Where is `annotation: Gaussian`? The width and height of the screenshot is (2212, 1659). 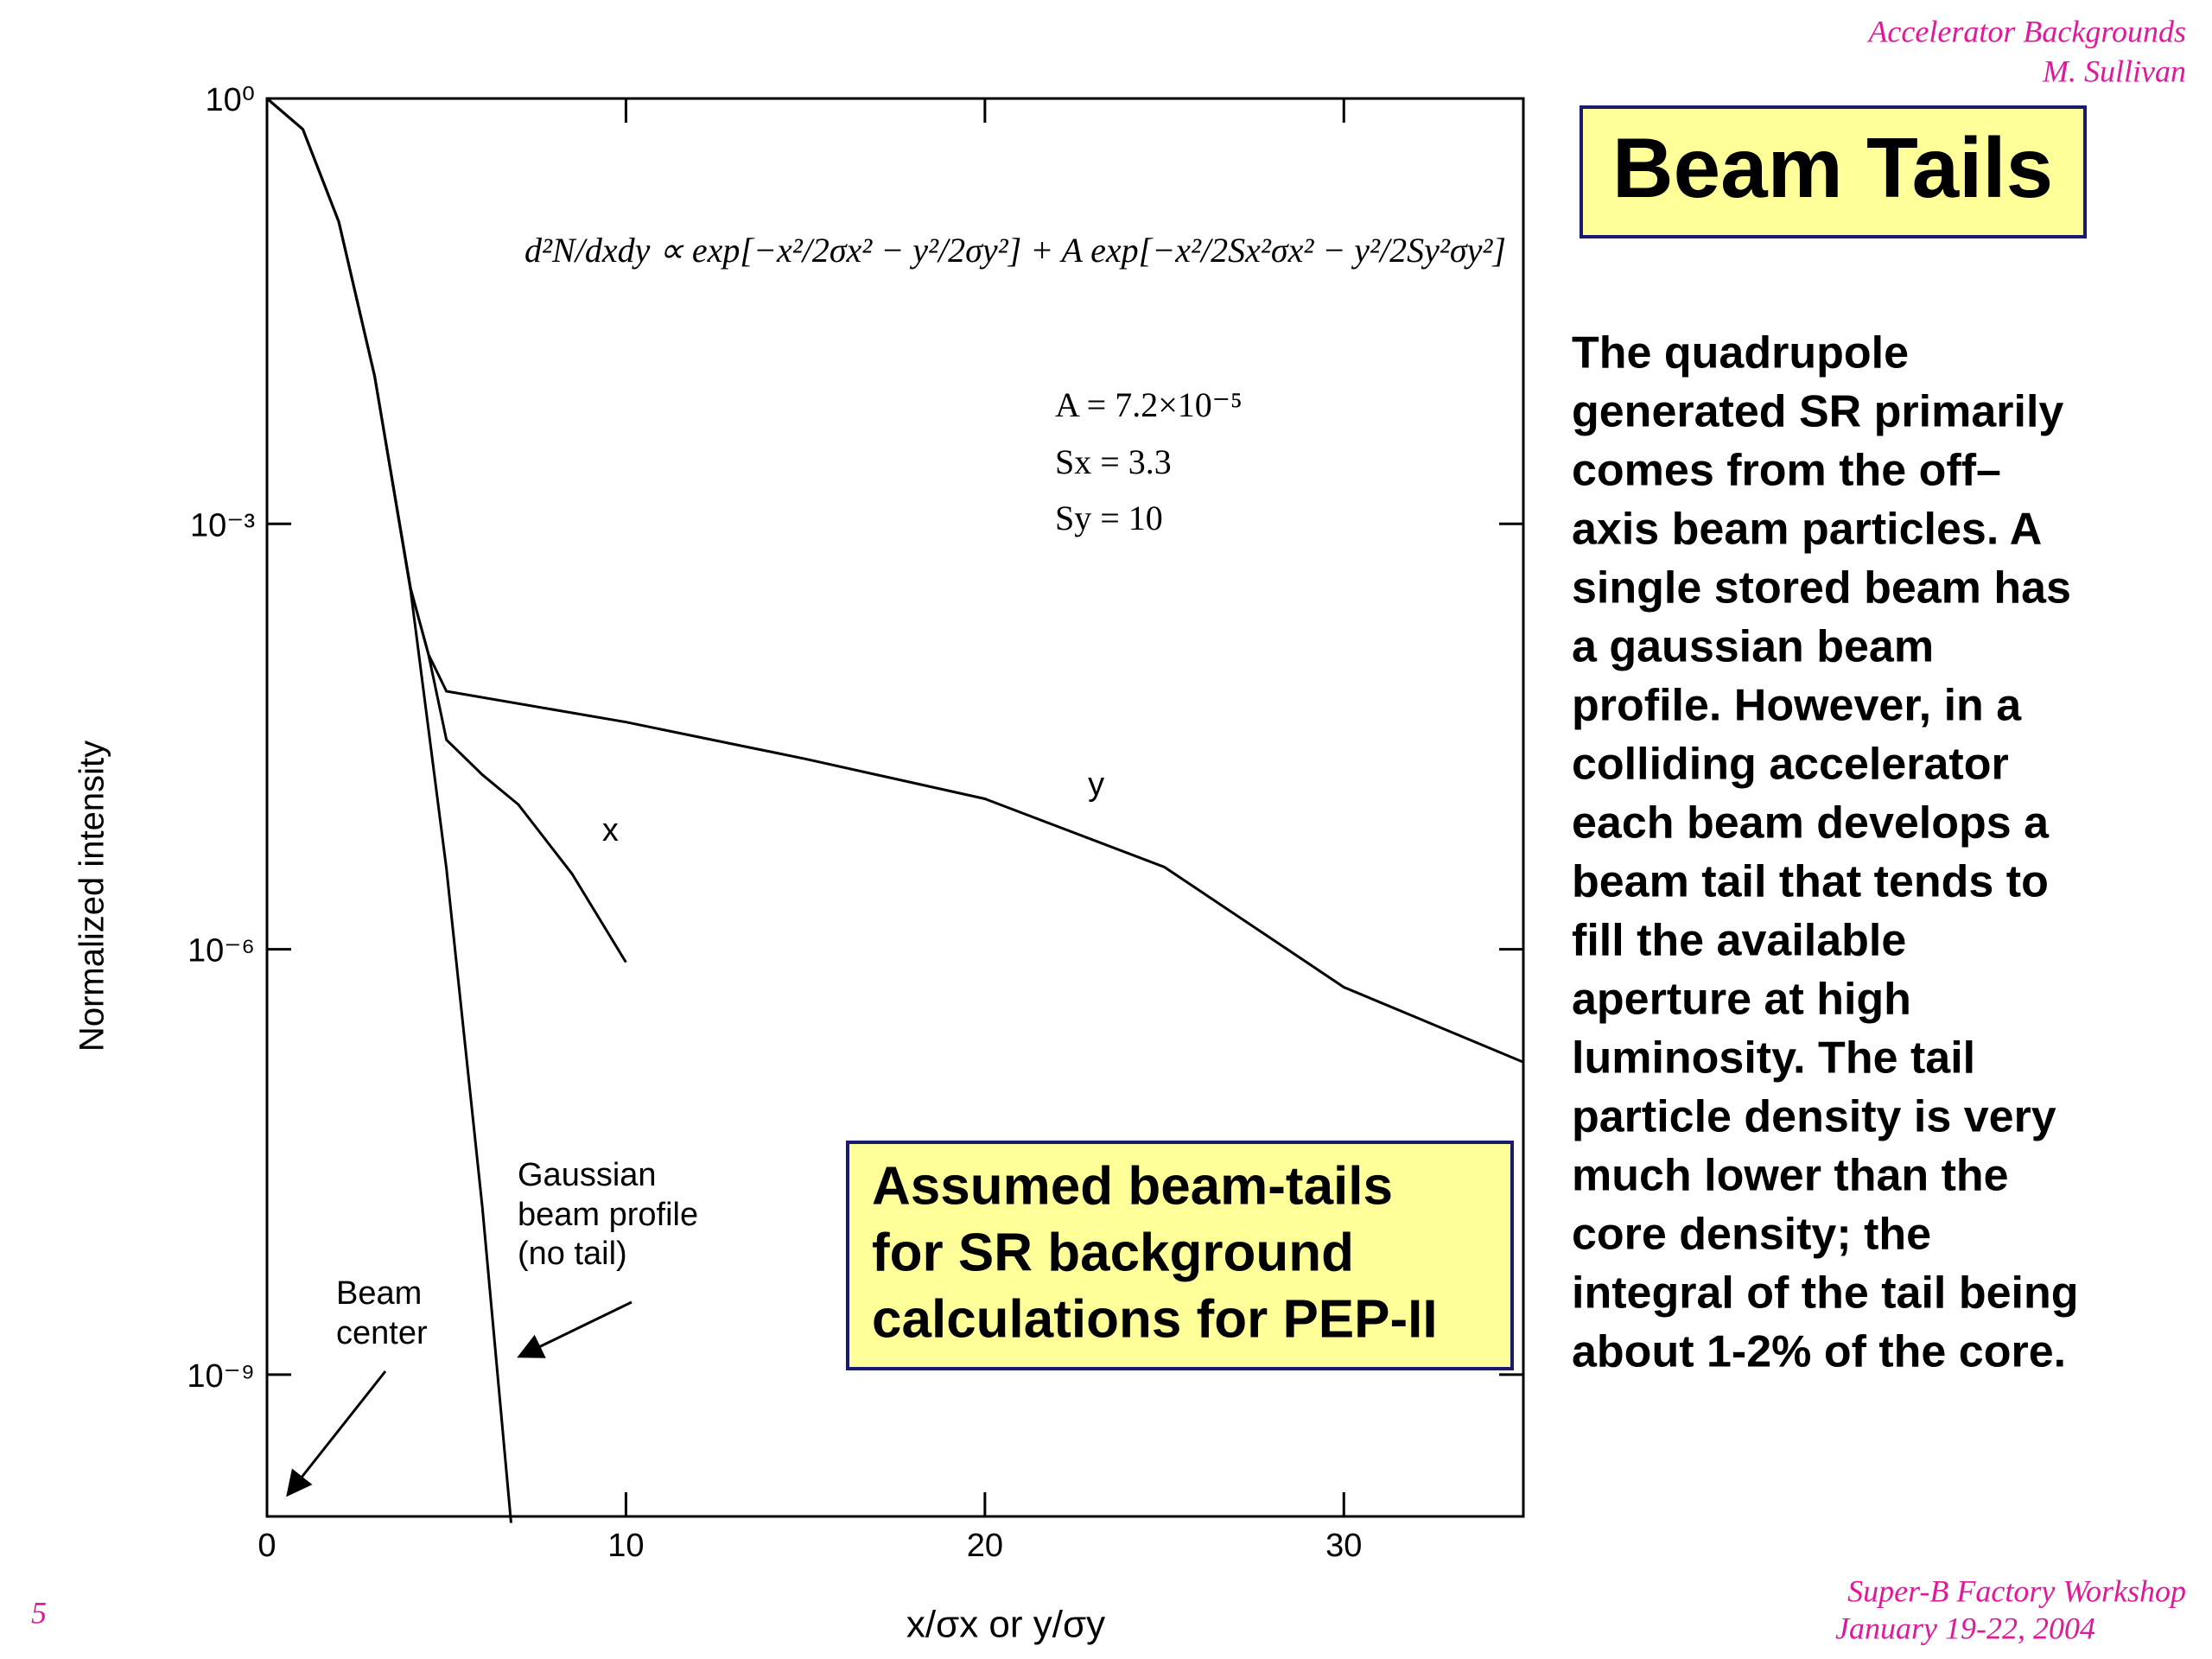 annotation: Gaussian is located at coordinates (587, 1175).